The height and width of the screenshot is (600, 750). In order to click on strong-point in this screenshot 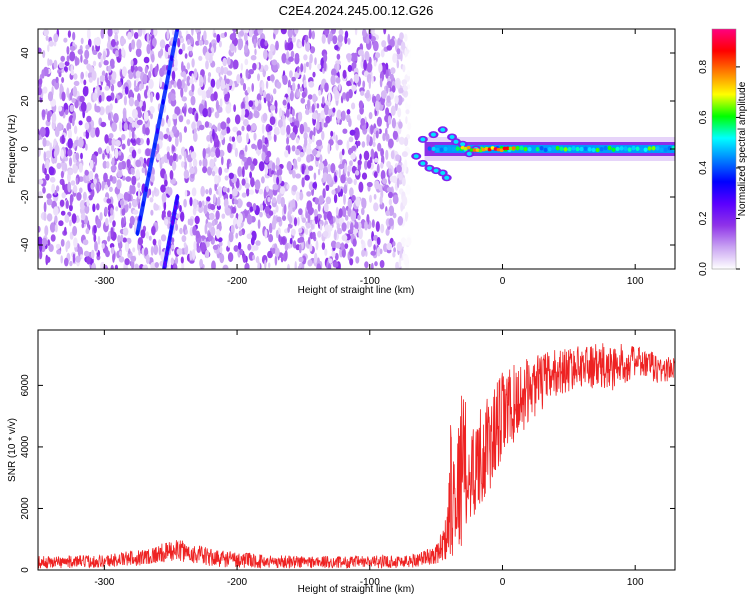, I will do `click(489, 149)`.